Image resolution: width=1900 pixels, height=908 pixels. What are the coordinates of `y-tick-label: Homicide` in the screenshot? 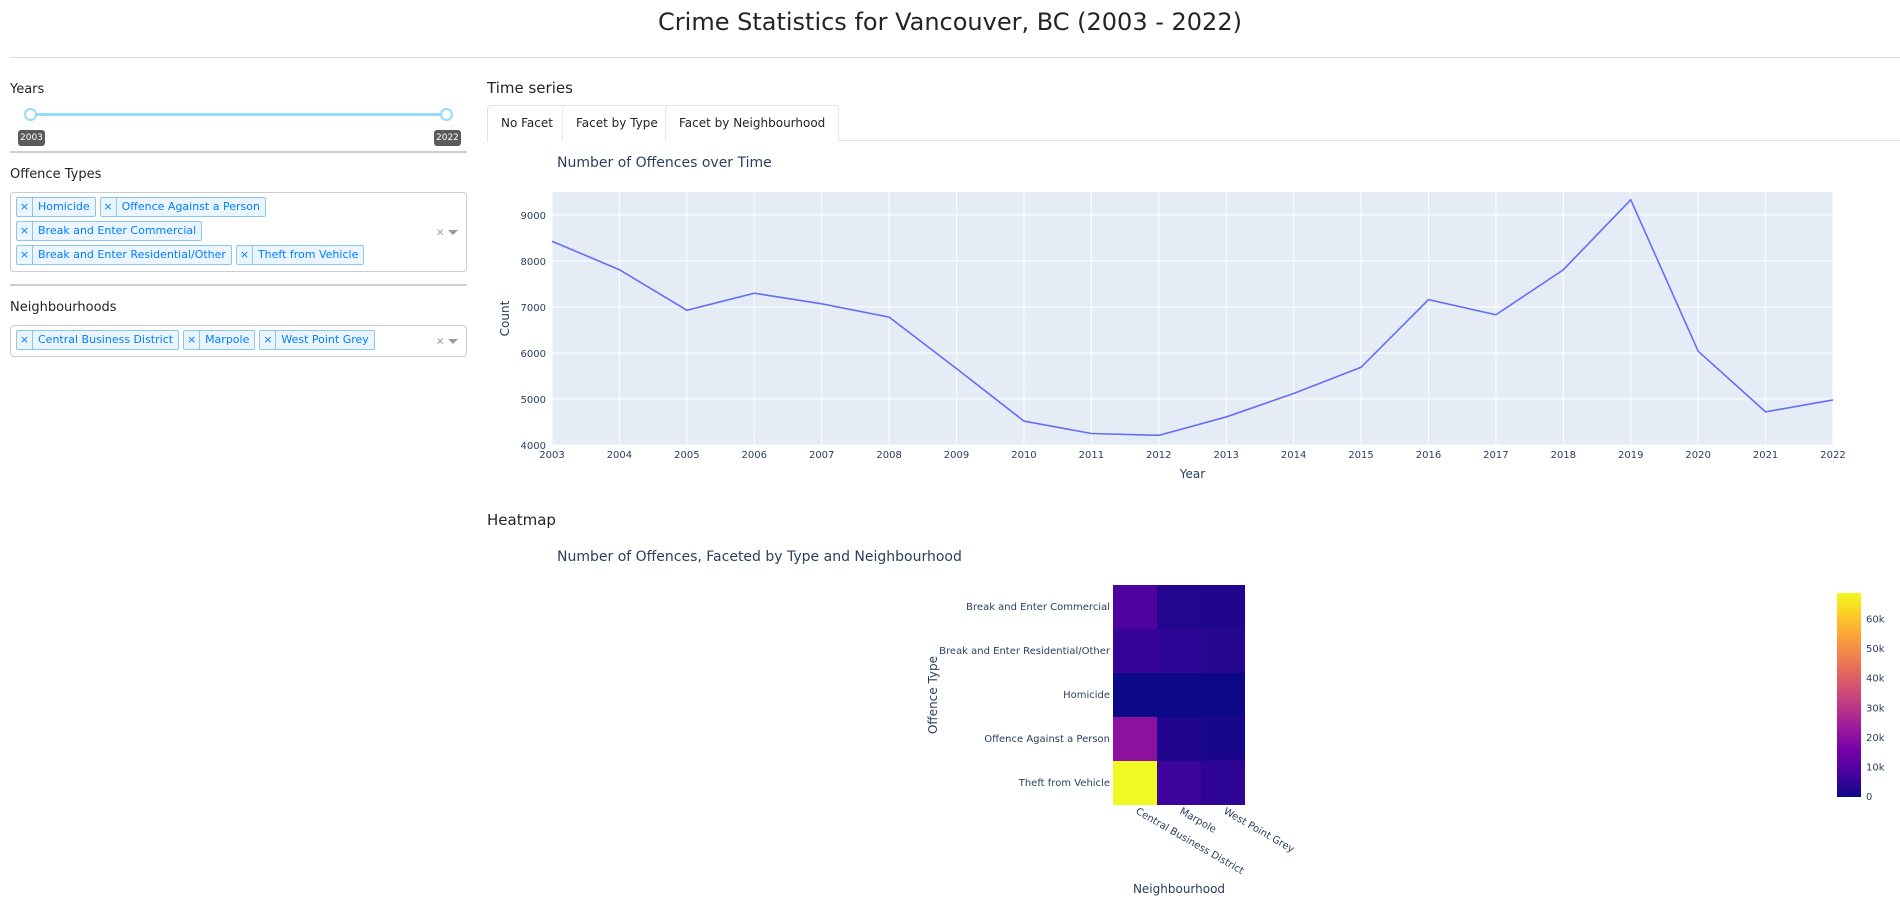 It's located at (1086, 695).